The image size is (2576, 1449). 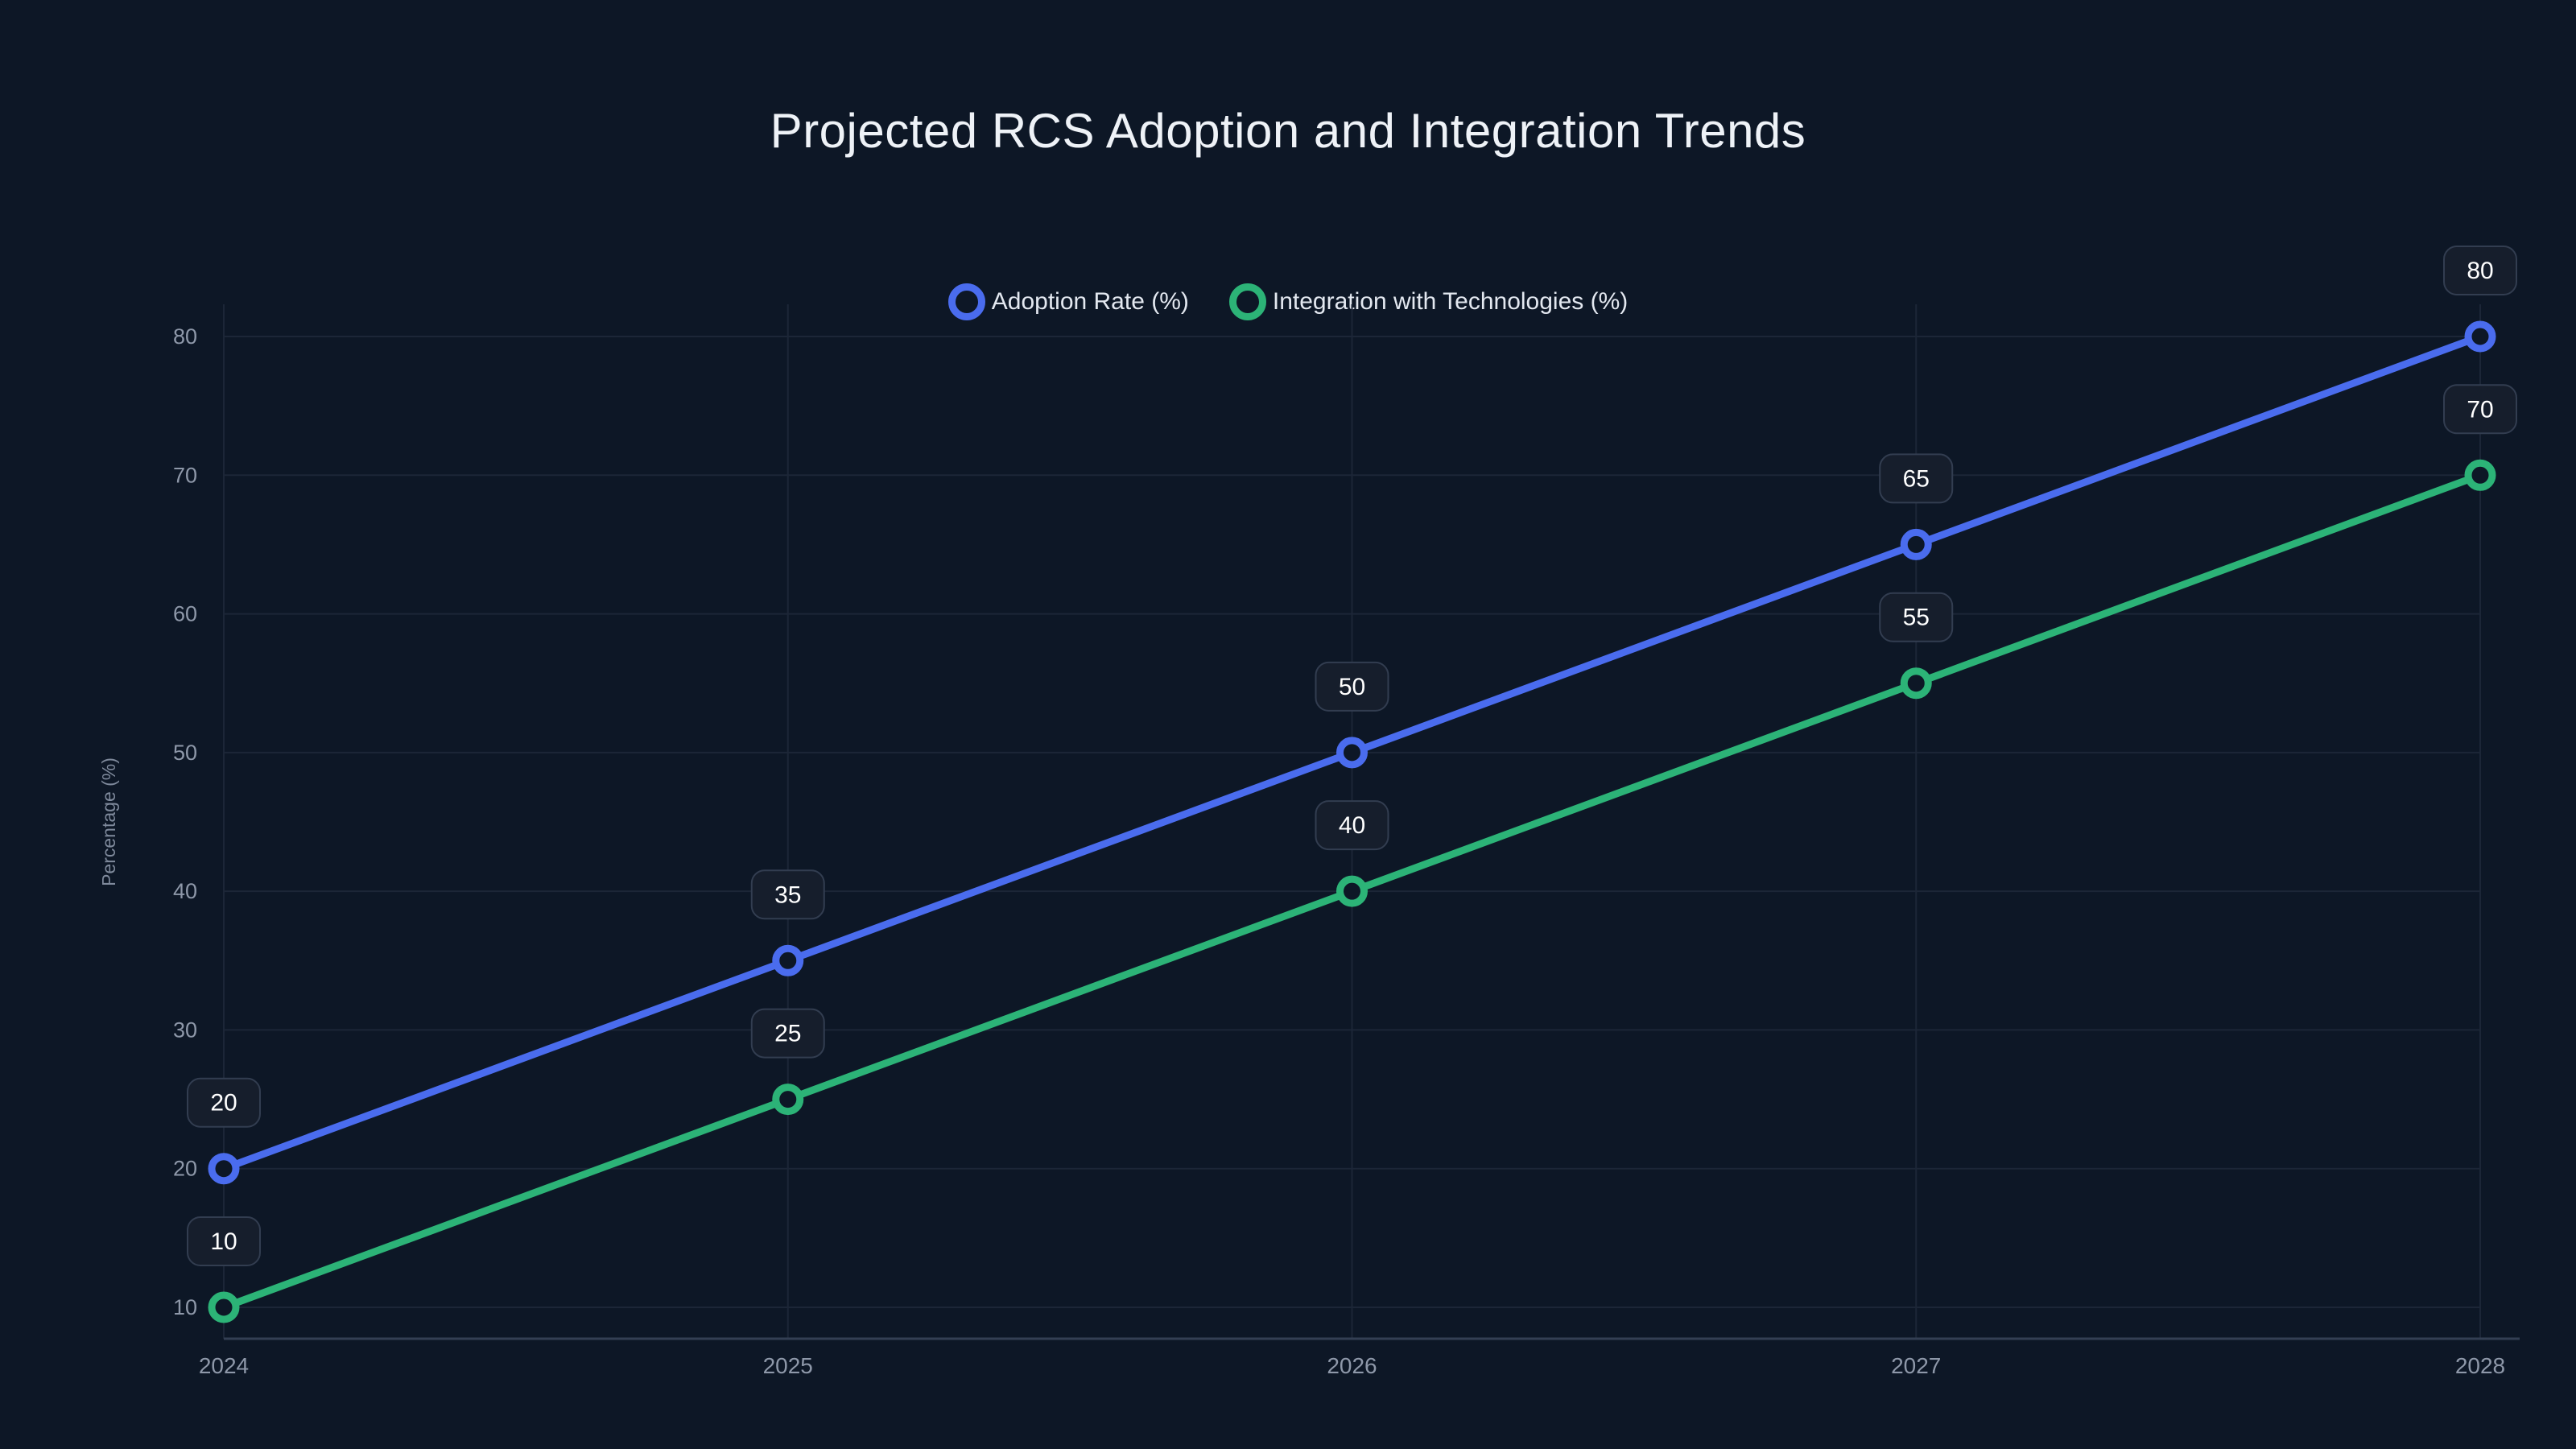 I want to click on legend-label: Adoption Rate (%), so click(x=1090, y=301).